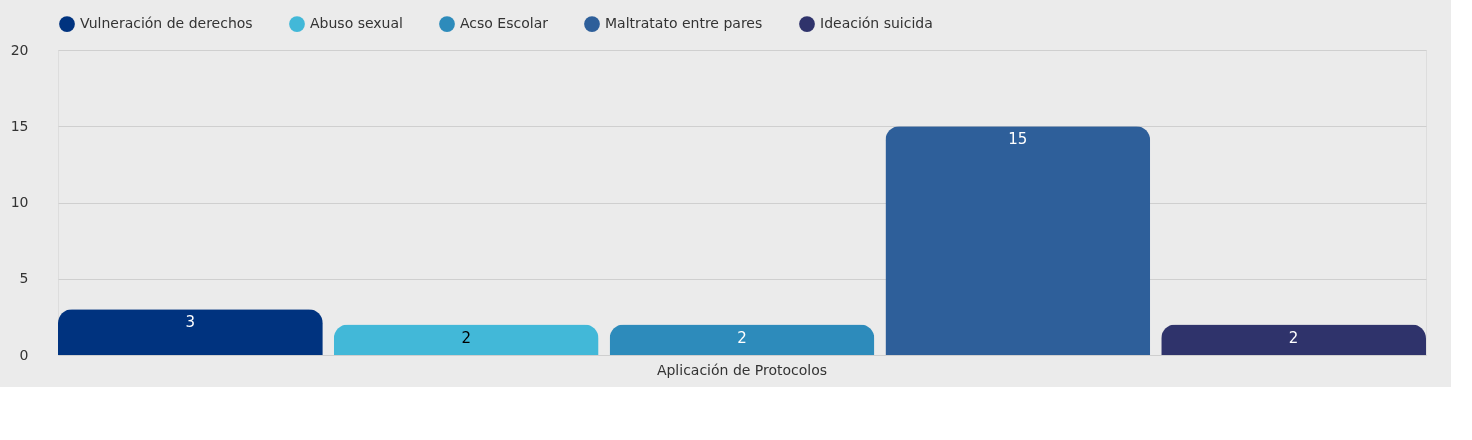 The width and height of the screenshot is (1472, 440). Describe the element at coordinates (24, 278) in the screenshot. I see `y-tick-label: 5` at that location.